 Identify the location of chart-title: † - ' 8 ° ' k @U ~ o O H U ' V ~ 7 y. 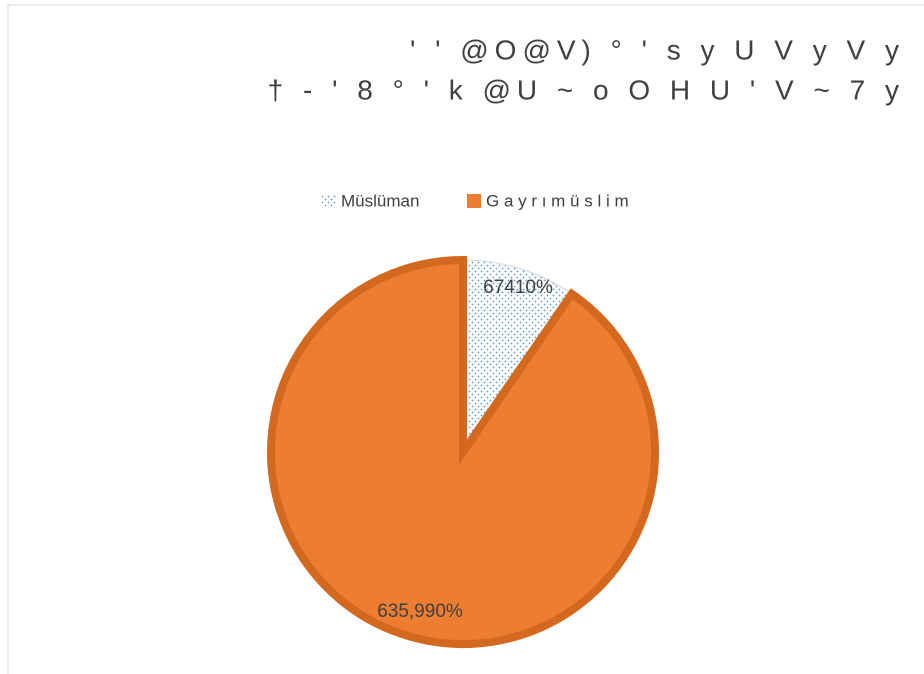
(586, 89).